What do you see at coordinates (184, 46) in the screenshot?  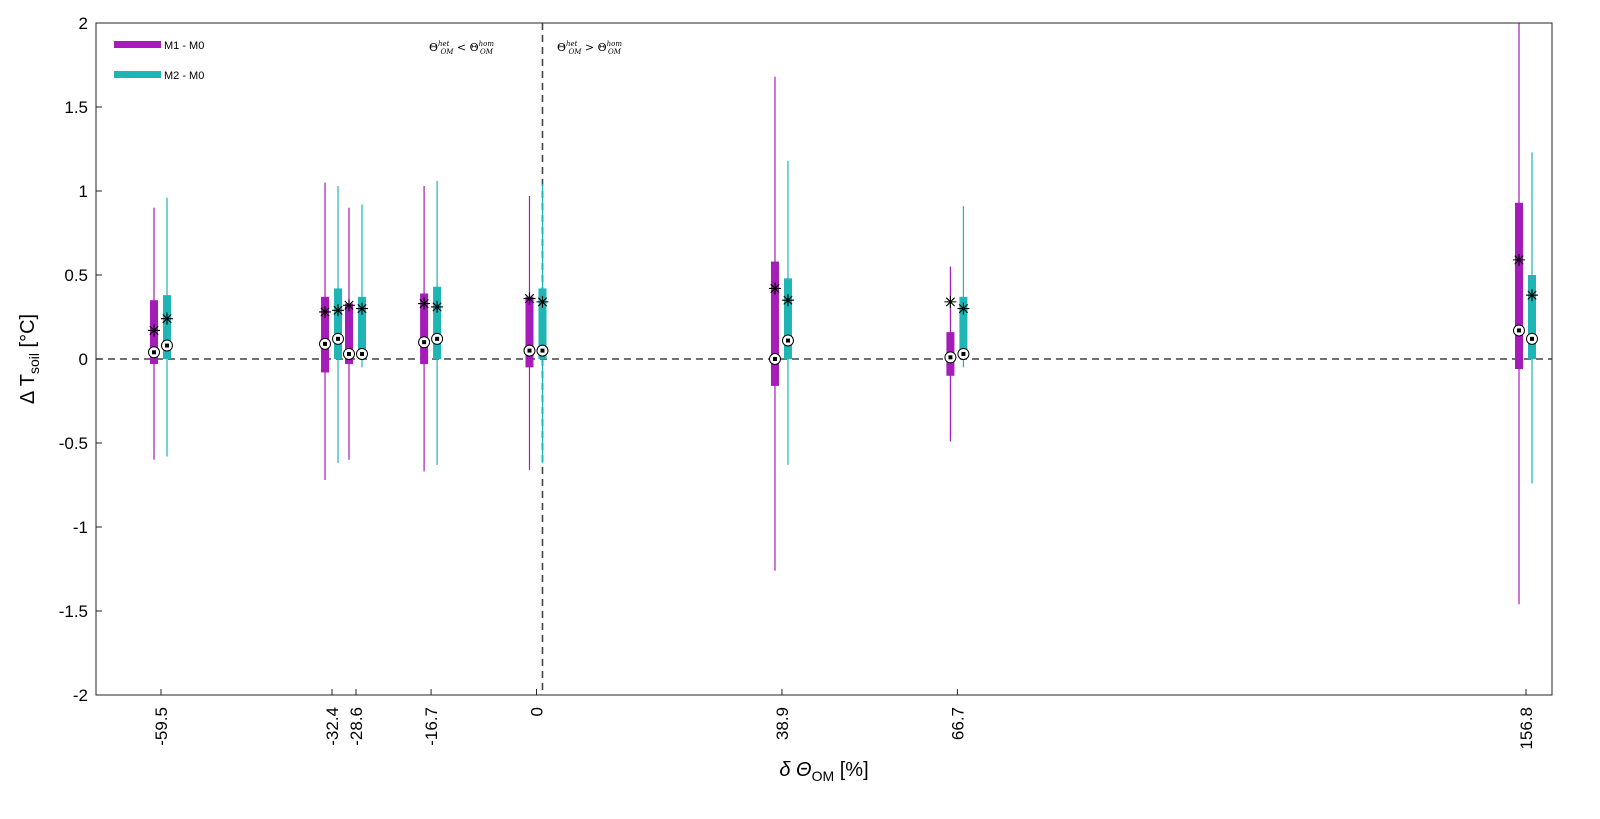 I see `legend-label-m1: M1 - M0` at bounding box center [184, 46].